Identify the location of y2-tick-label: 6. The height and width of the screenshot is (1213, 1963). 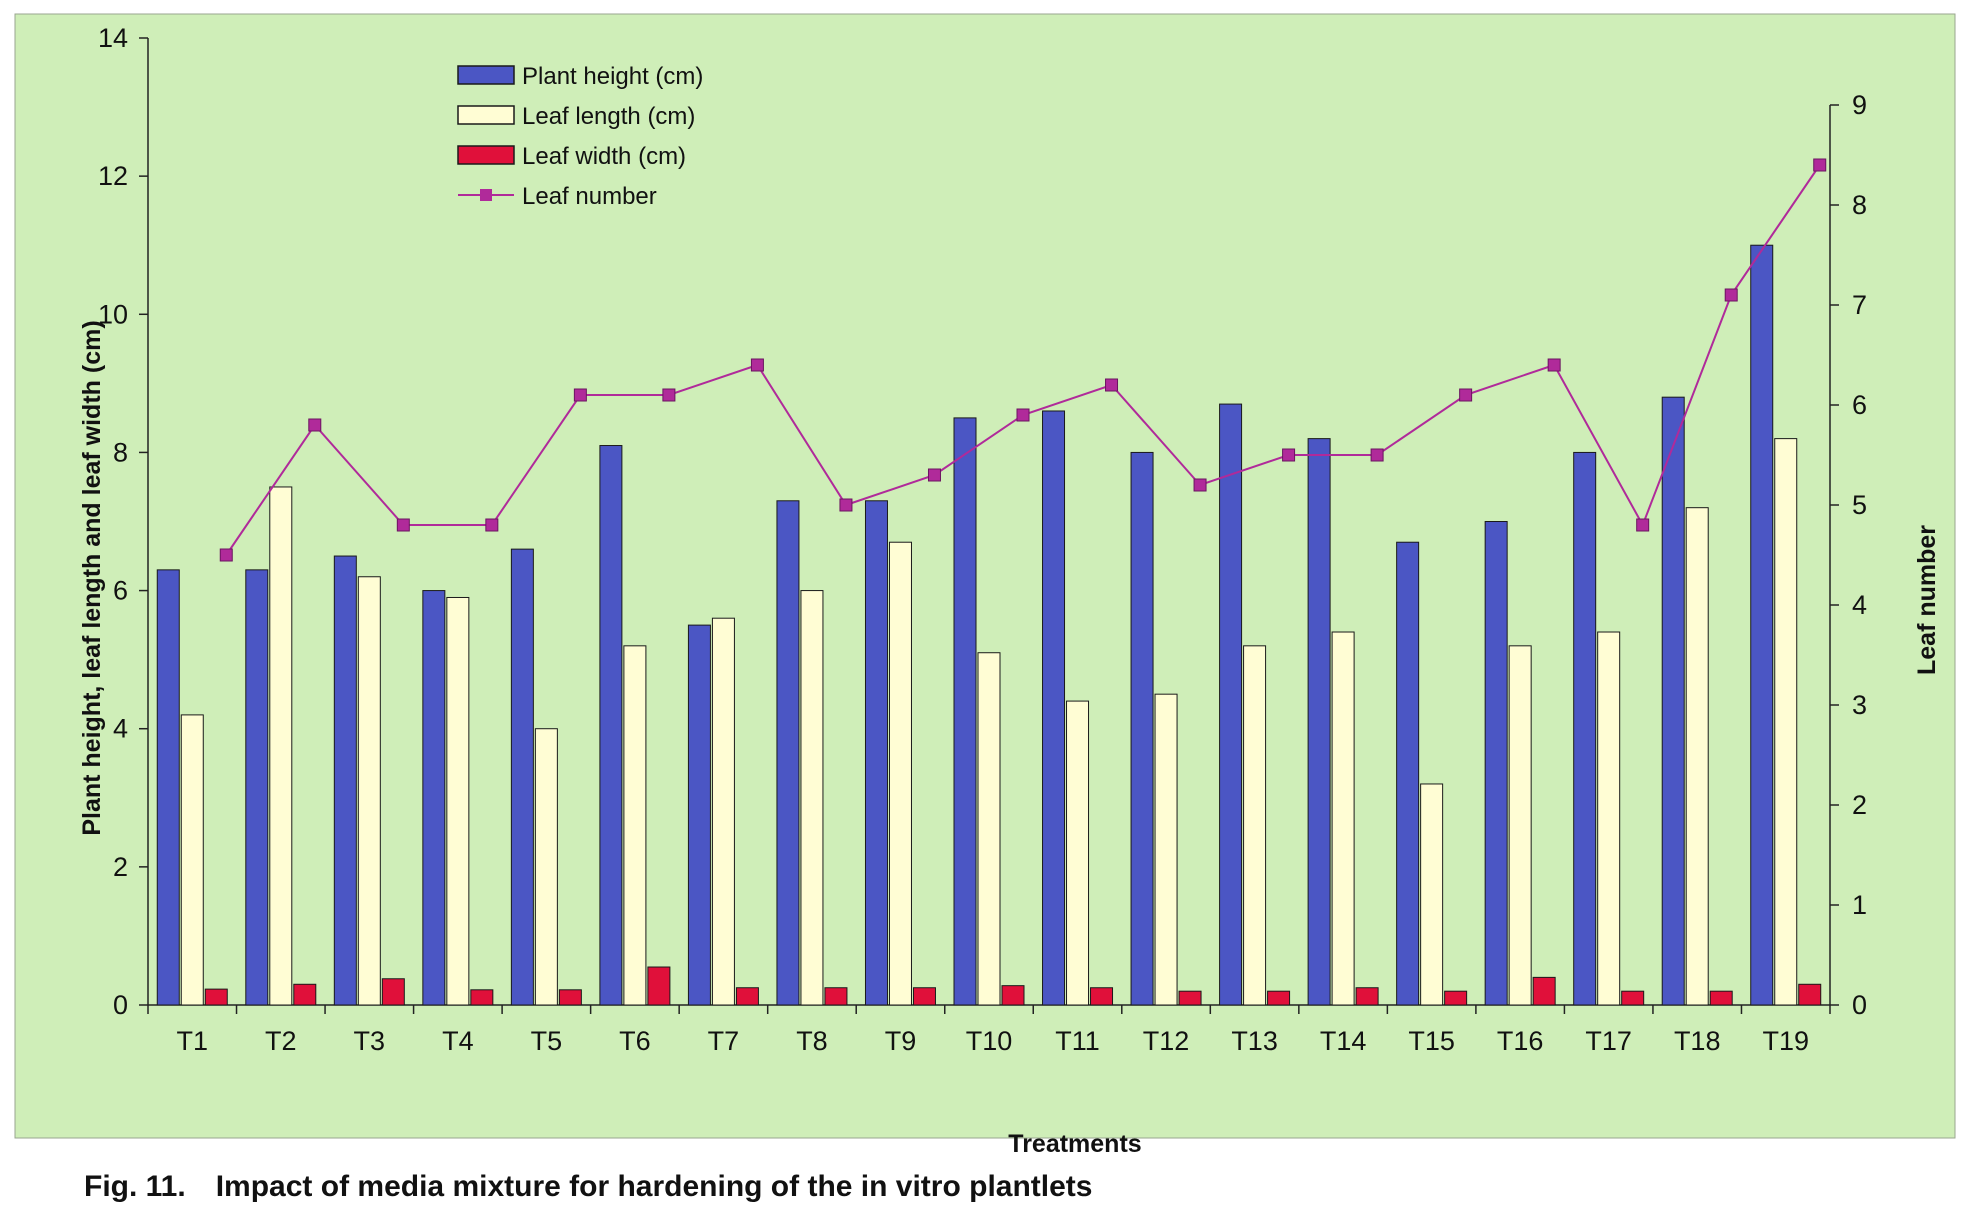
(1859, 405).